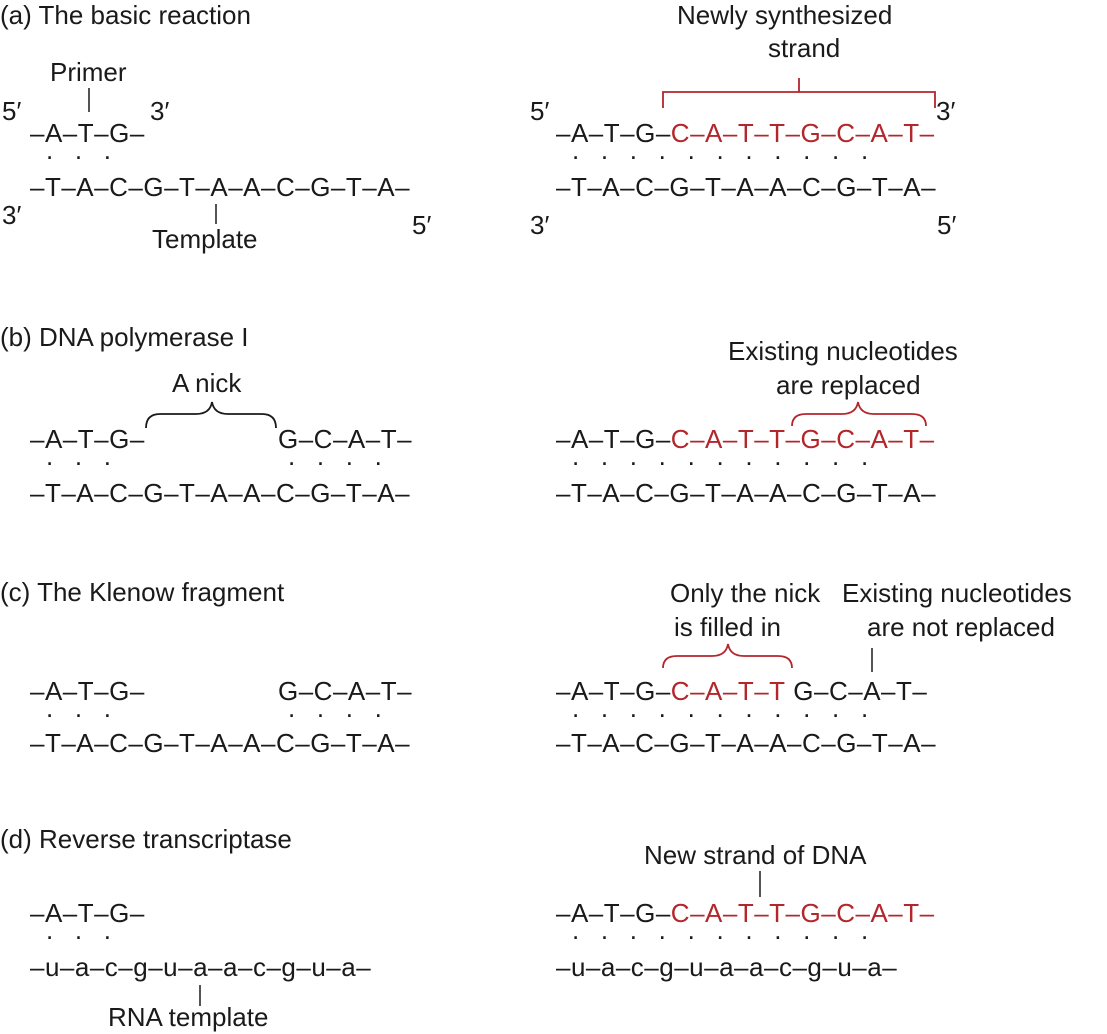 Image resolution: width=1107 pixels, height=1034 pixels. I want to click on rna-template-label: RNA template, so click(188, 1017).